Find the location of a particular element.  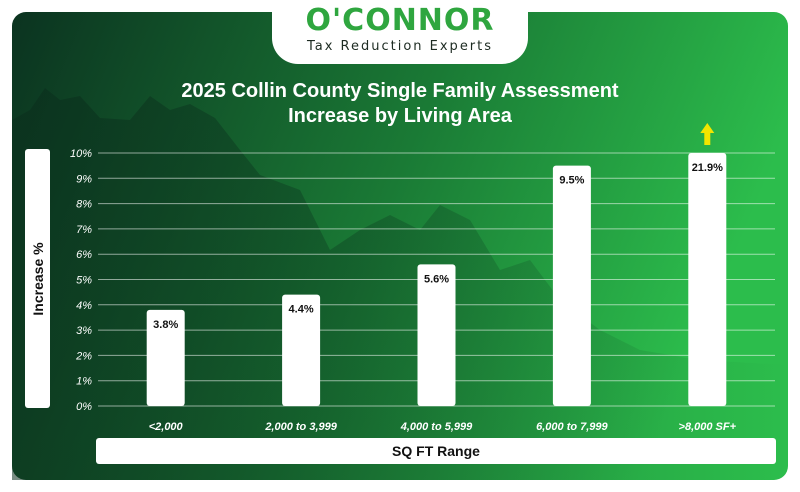

y-axis-label: Increase % is located at coordinates (37, 278).